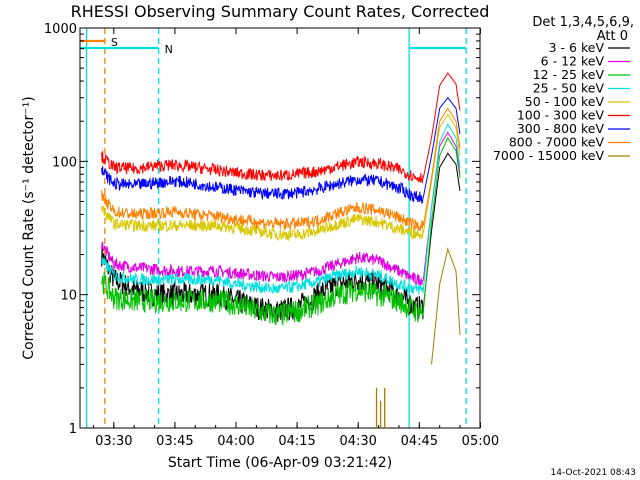 Image resolution: width=640 pixels, height=480 pixels. Describe the element at coordinates (593, 473) in the screenshot. I see `footer-date: 14-Oct-2021 08:43` at that location.